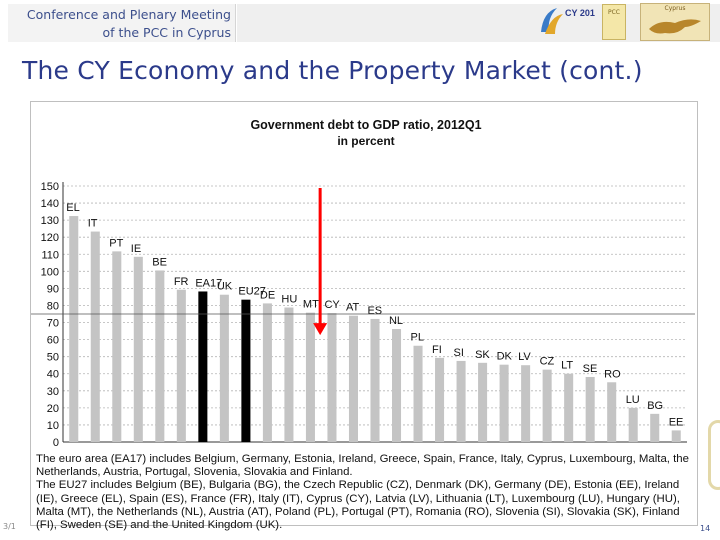  What do you see at coordinates (396, 385) in the screenshot?
I see `bar-nl` at bounding box center [396, 385].